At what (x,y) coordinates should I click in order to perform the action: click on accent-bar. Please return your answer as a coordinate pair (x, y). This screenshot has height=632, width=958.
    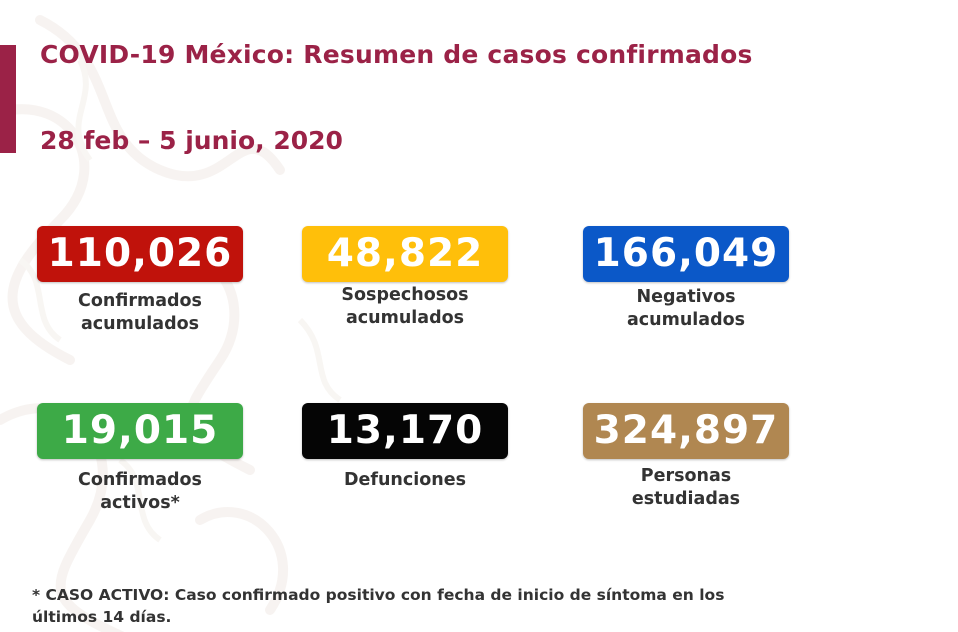
    Looking at the image, I should click on (8, 99).